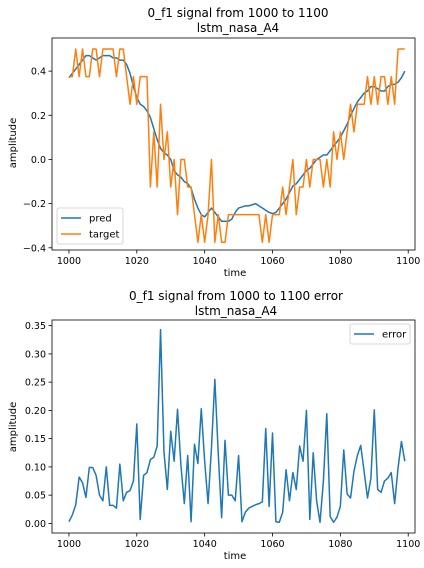 Image resolution: width=424 pixels, height=568 pixels. What do you see at coordinates (35, 467) in the screenshot?
I see `y-tick-label: 0.10` at bounding box center [35, 467].